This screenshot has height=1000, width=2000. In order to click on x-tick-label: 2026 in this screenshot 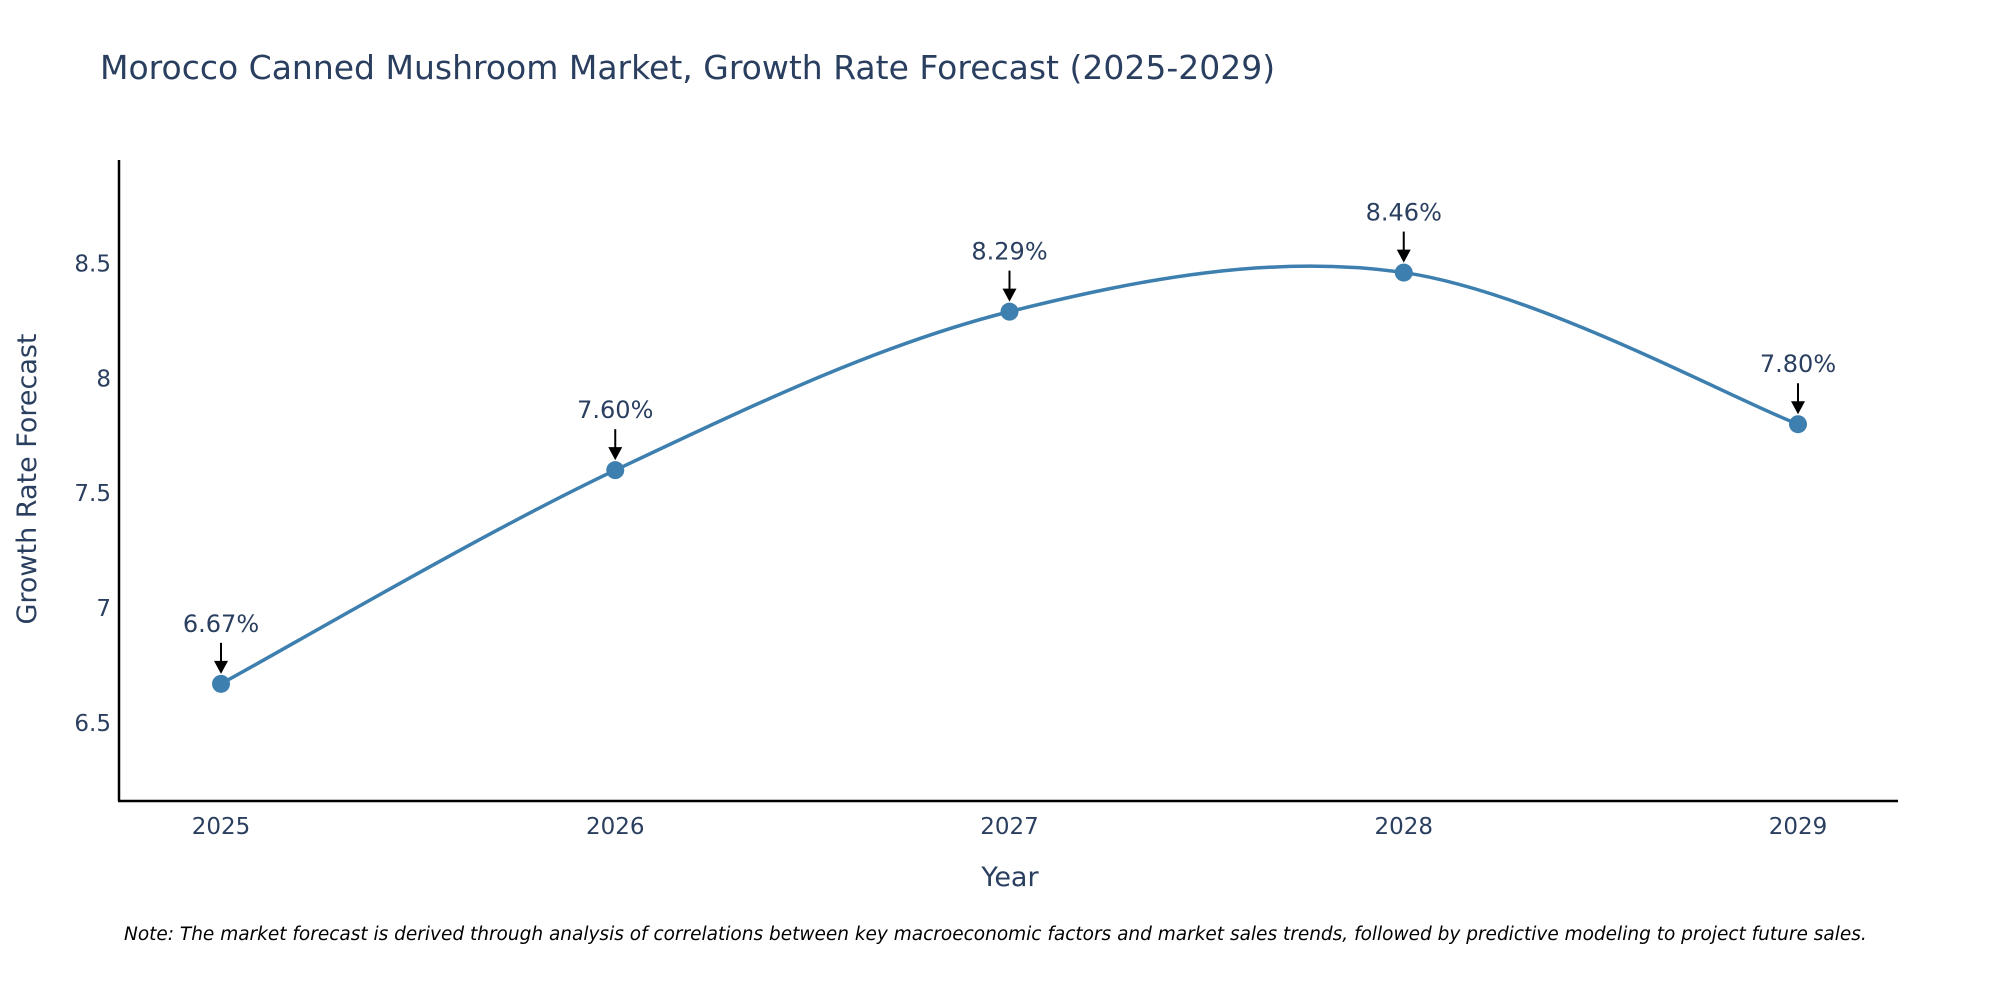, I will do `click(615, 827)`.